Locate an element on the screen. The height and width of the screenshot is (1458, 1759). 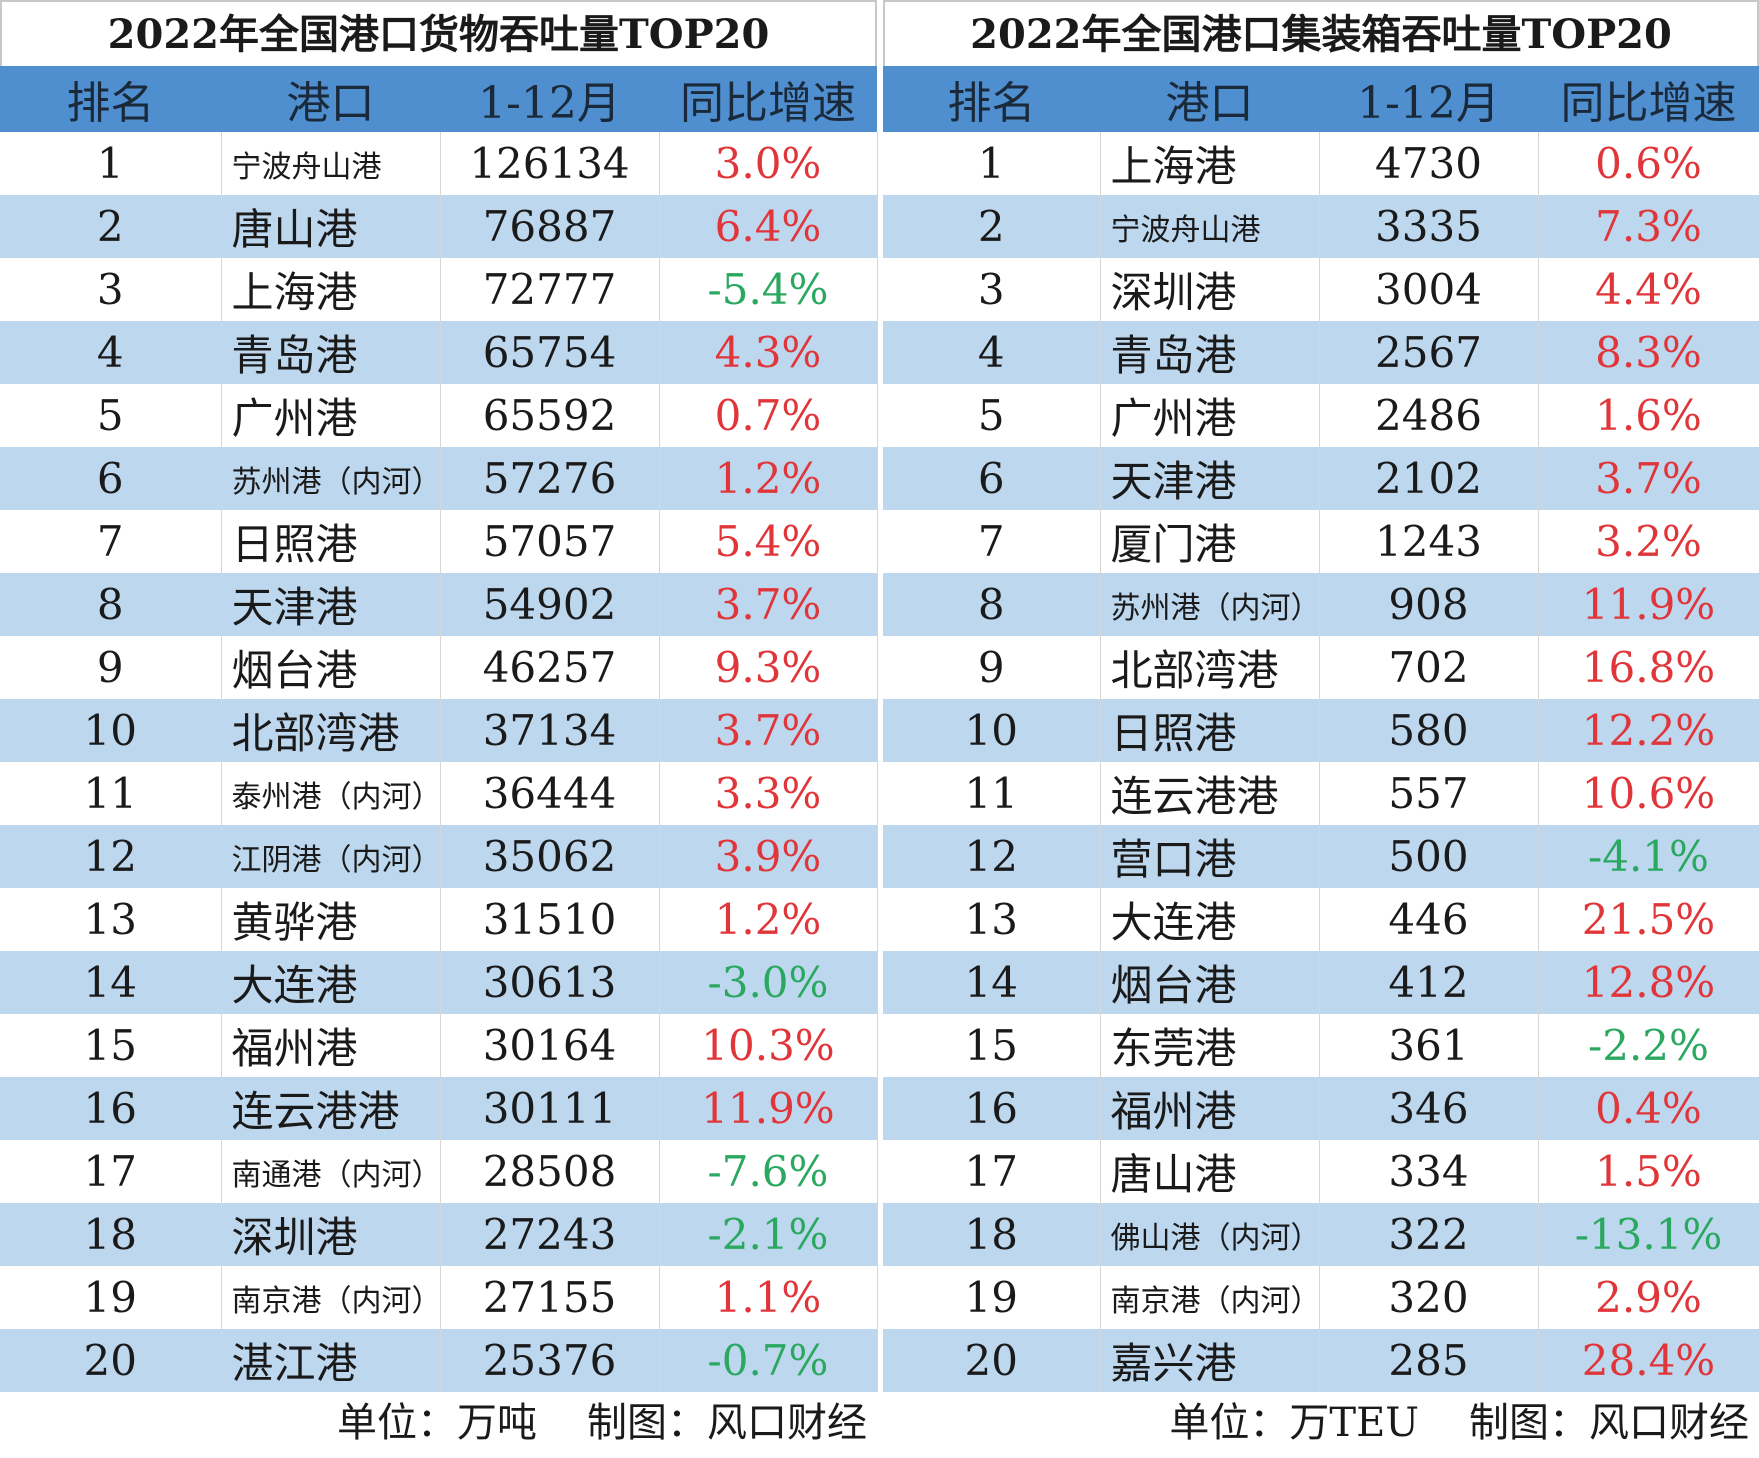
port-cell: 青岛港 is located at coordinates (1210, 352).